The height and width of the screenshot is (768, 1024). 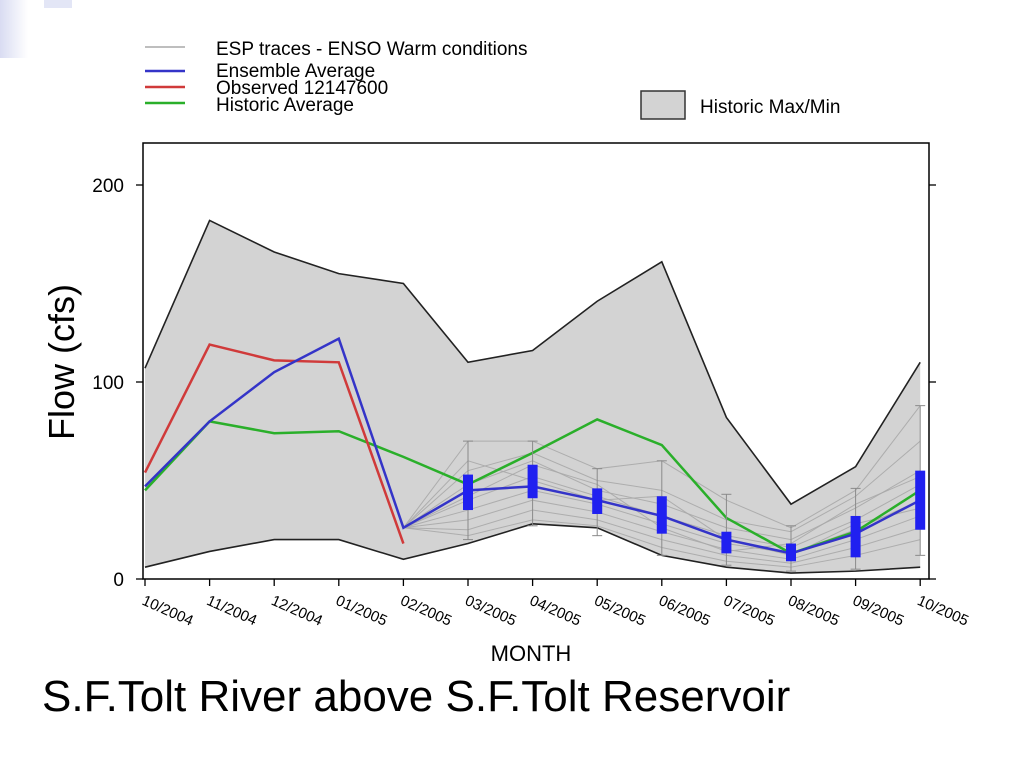 What do you see at coordinates (285, 105) in the screenshot?
I see `legend-label-historic-average: Historic Average` at bounding box center [285, 105].